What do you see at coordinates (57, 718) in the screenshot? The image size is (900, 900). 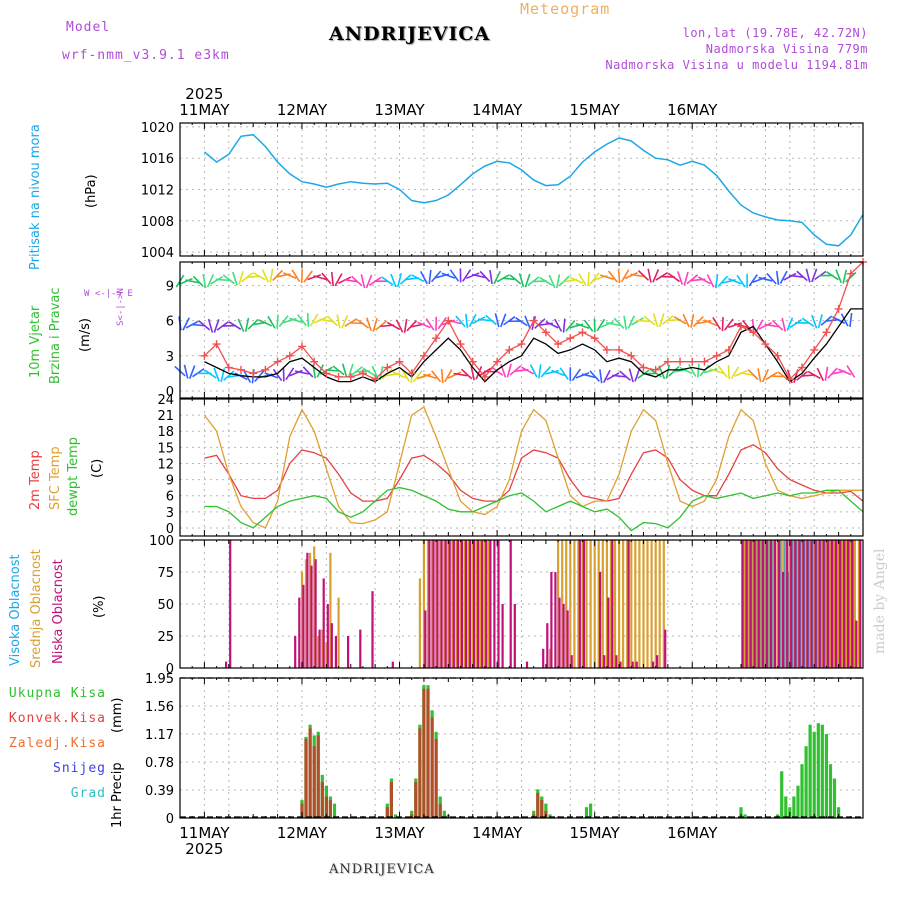 I see `legend-convective-rain: Konvek.Kisa` at bounding box center [57, 718].